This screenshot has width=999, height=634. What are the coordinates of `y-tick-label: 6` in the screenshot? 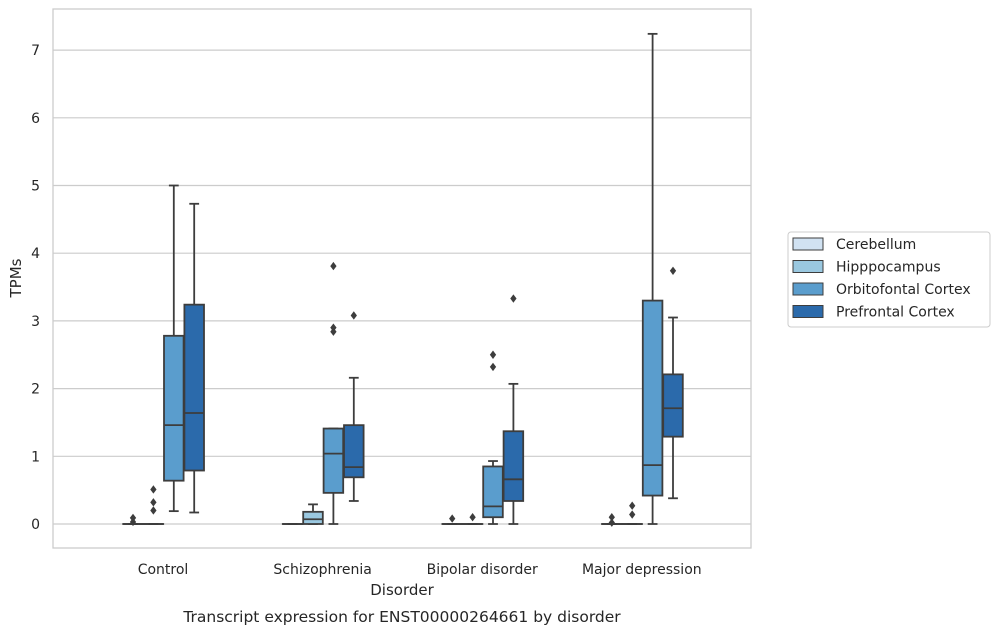 It's located at (35, 119).